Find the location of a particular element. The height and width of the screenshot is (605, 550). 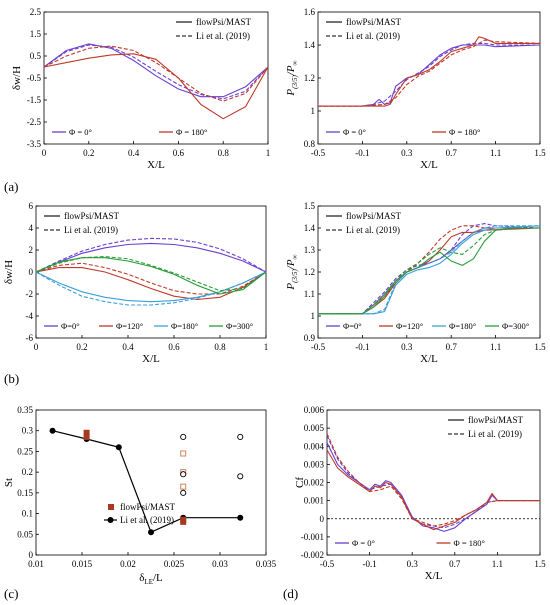

x-tick-label-a-right: -0.5 is located at coordinates (318, 153).